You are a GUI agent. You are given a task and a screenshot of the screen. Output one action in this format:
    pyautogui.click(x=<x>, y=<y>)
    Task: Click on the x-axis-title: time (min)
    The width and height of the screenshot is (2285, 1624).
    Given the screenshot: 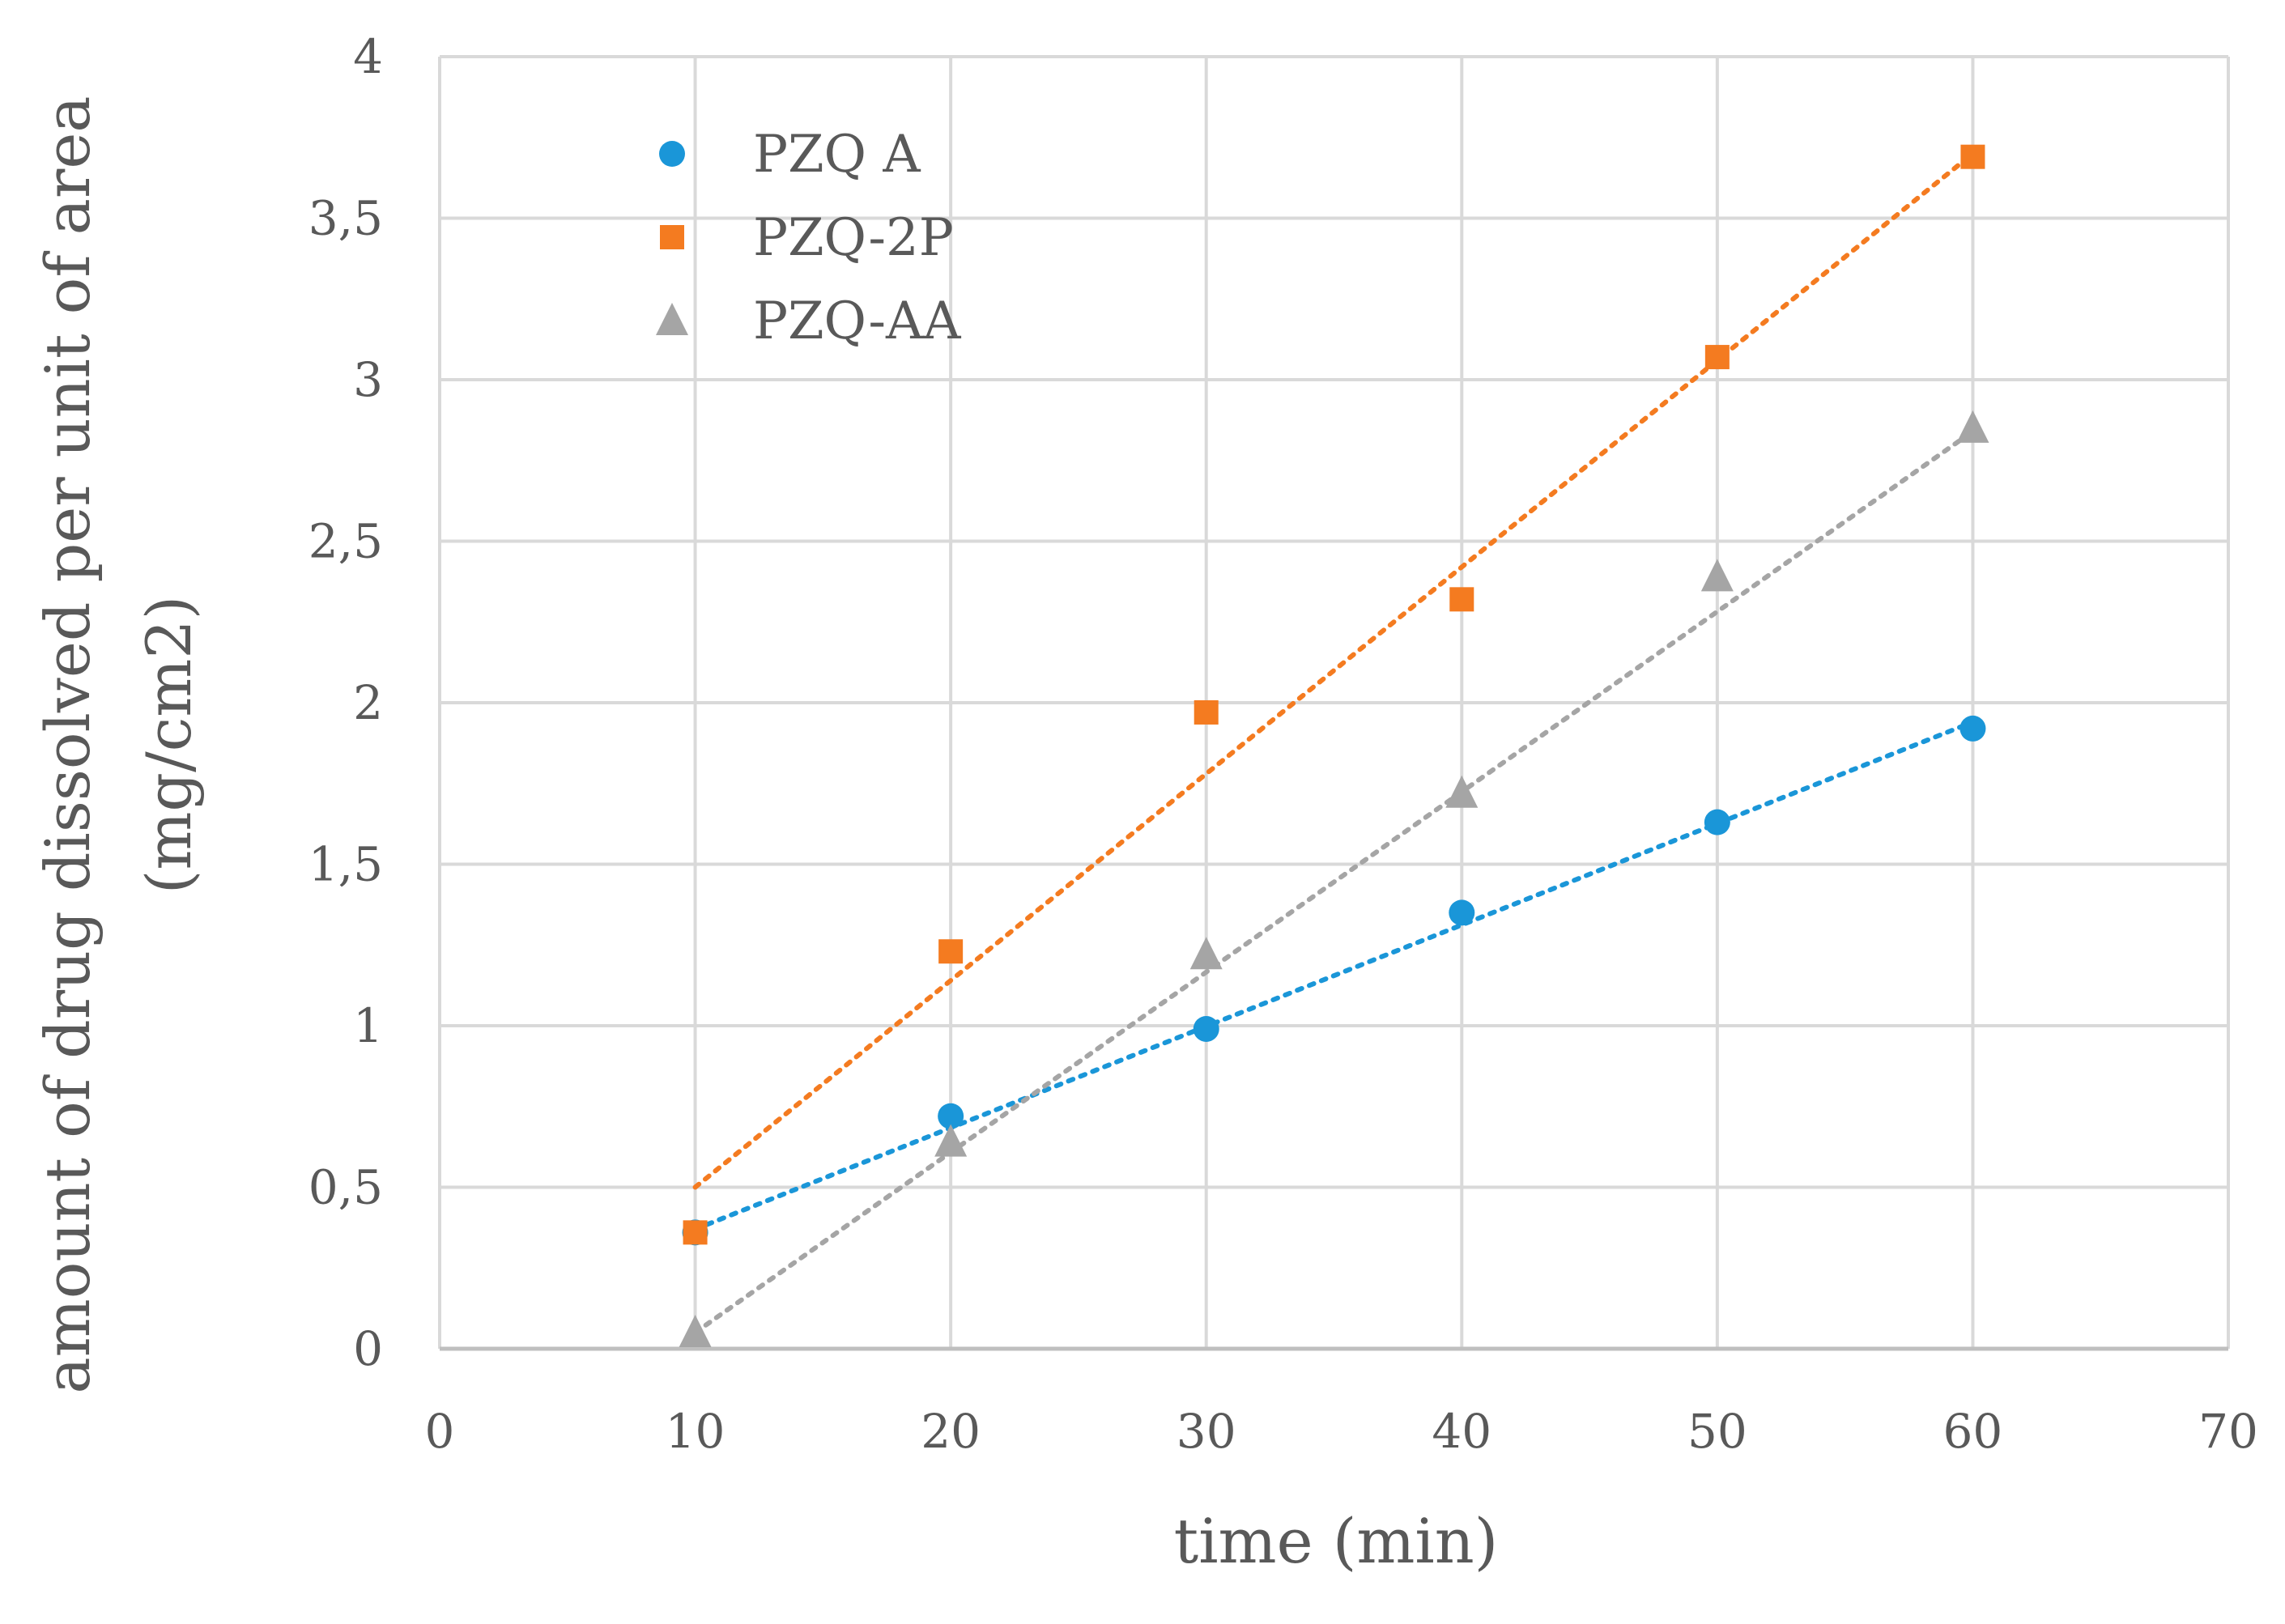 What is the action you would take?
    pyautogui.click(x=1336, y=1541)
    